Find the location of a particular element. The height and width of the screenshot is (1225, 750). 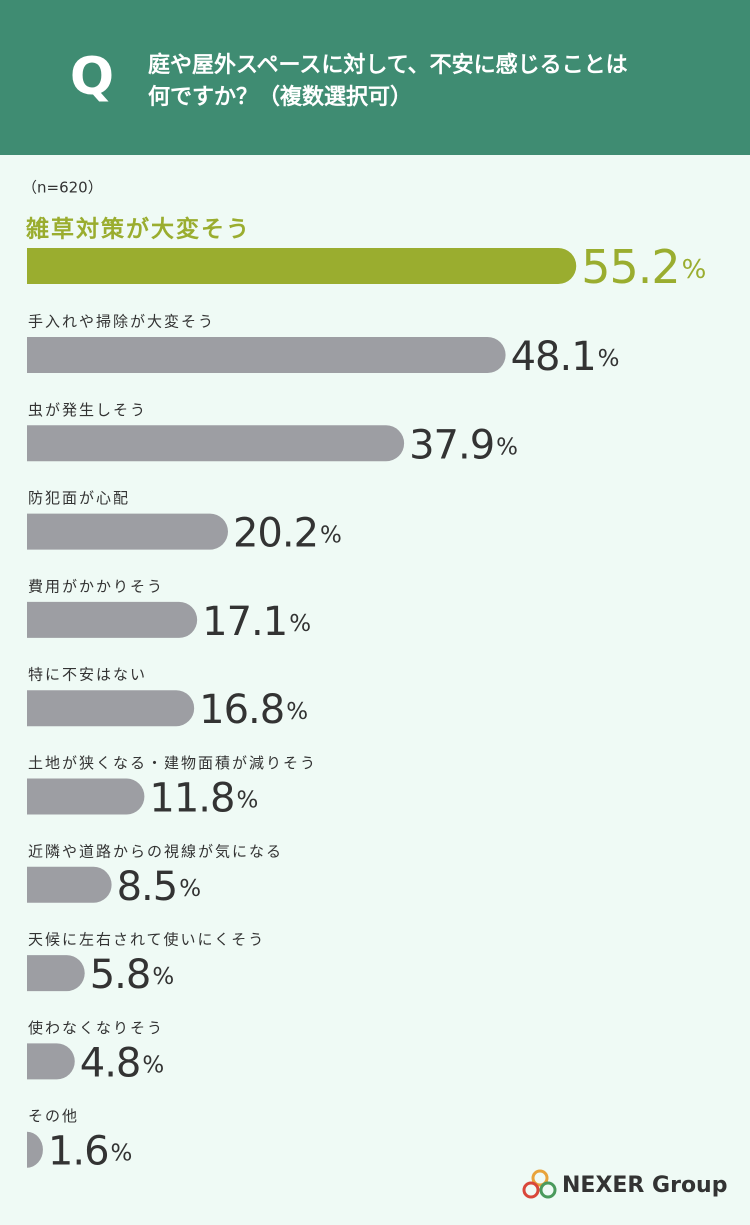

sample-size: （n=620） is located at coordinates (62, 188).